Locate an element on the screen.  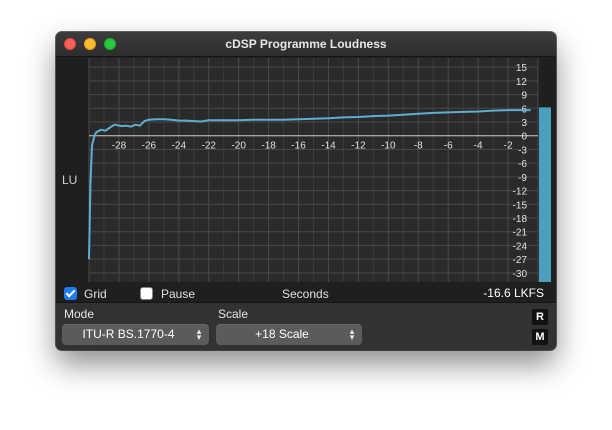
x-axis-label: Seconds is located at coordinates (305, 294).